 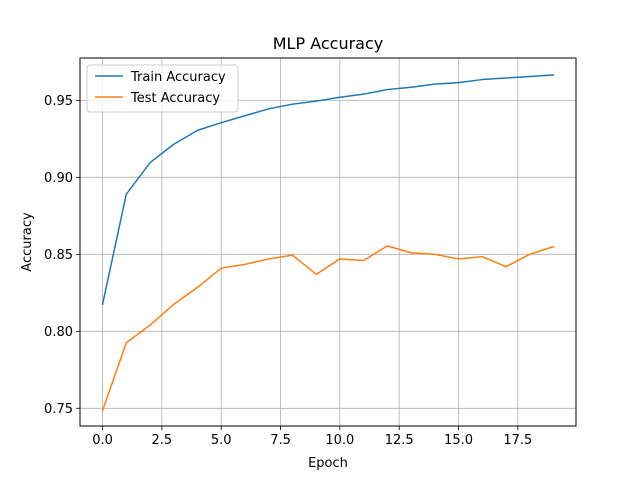 I want to click on legend: Train Accuracy Test Accuracy, so click(x=162, y=88).